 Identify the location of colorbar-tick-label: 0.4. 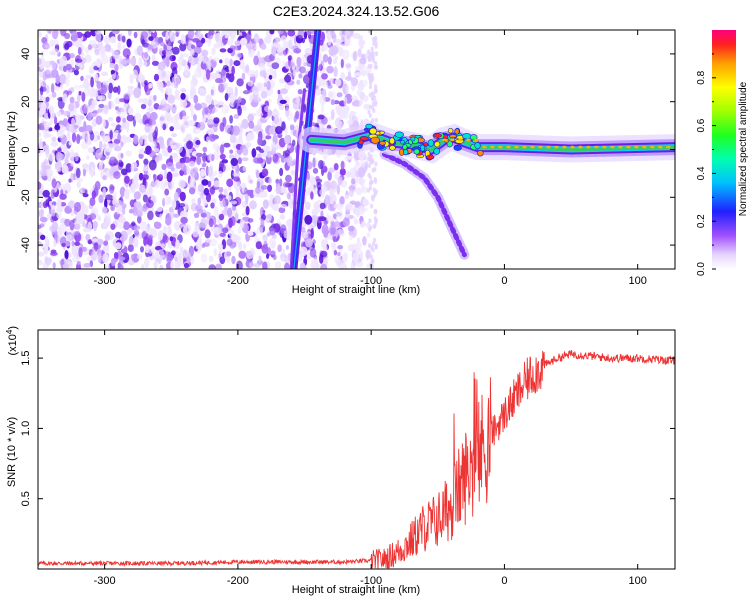
(701, 173).